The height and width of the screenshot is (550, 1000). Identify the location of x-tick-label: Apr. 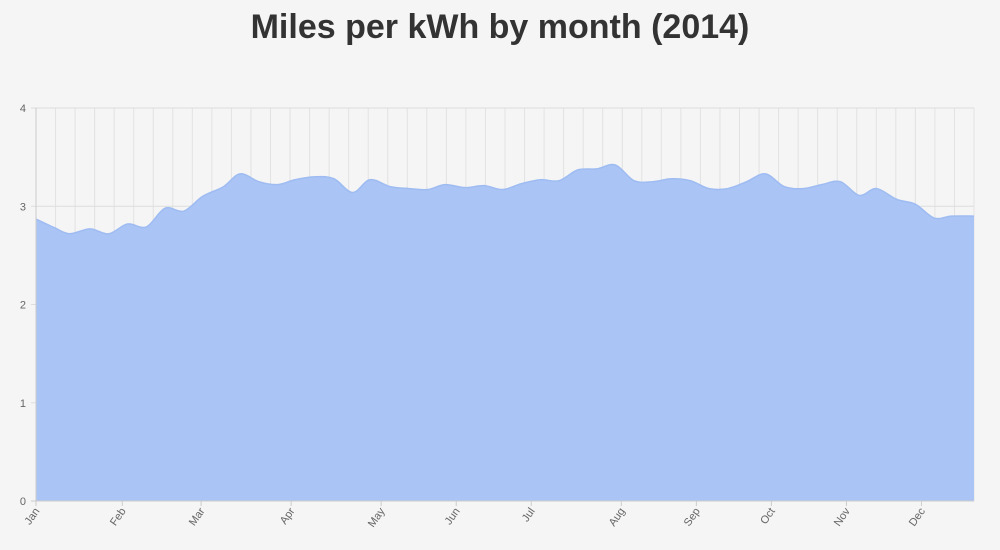
(288, 516).